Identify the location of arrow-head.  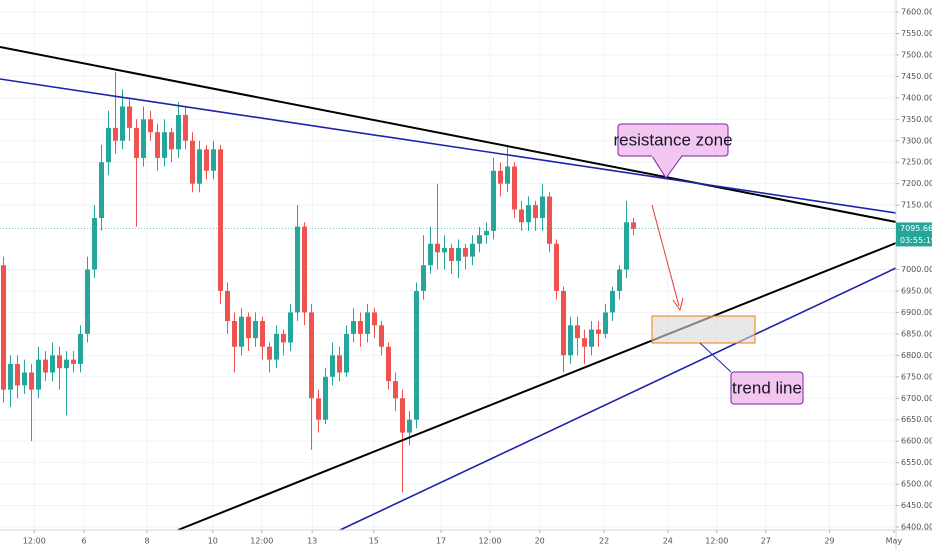
(678, 304).